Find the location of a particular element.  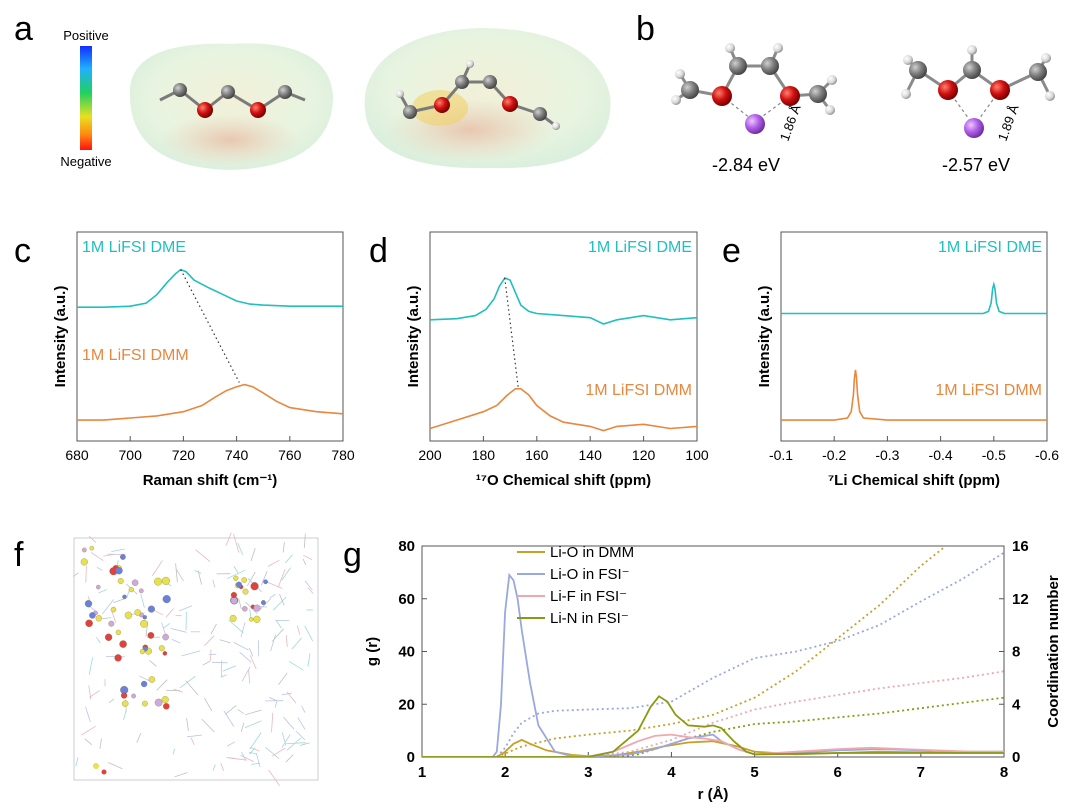

y2-tick-label: 12 is located at coordinates (1020, 599).